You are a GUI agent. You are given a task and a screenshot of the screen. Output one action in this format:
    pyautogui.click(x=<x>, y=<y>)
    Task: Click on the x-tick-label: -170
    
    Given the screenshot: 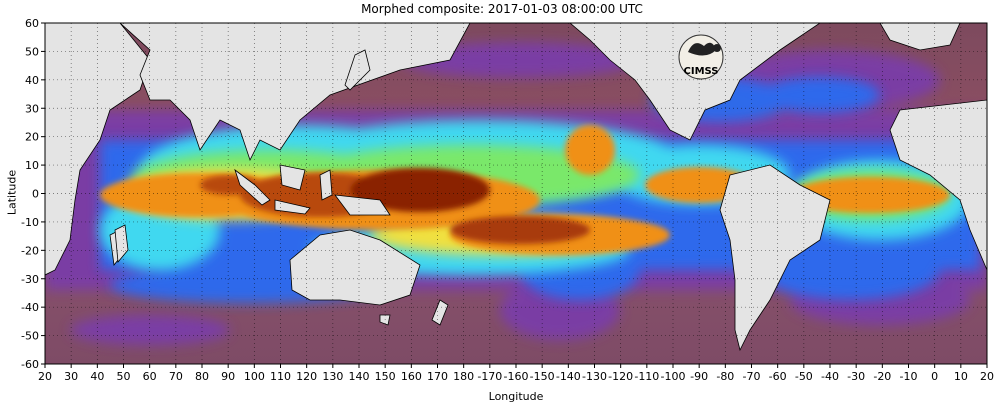 What is the action you would take?
    pyautogui.click(x=489, y=376)
    